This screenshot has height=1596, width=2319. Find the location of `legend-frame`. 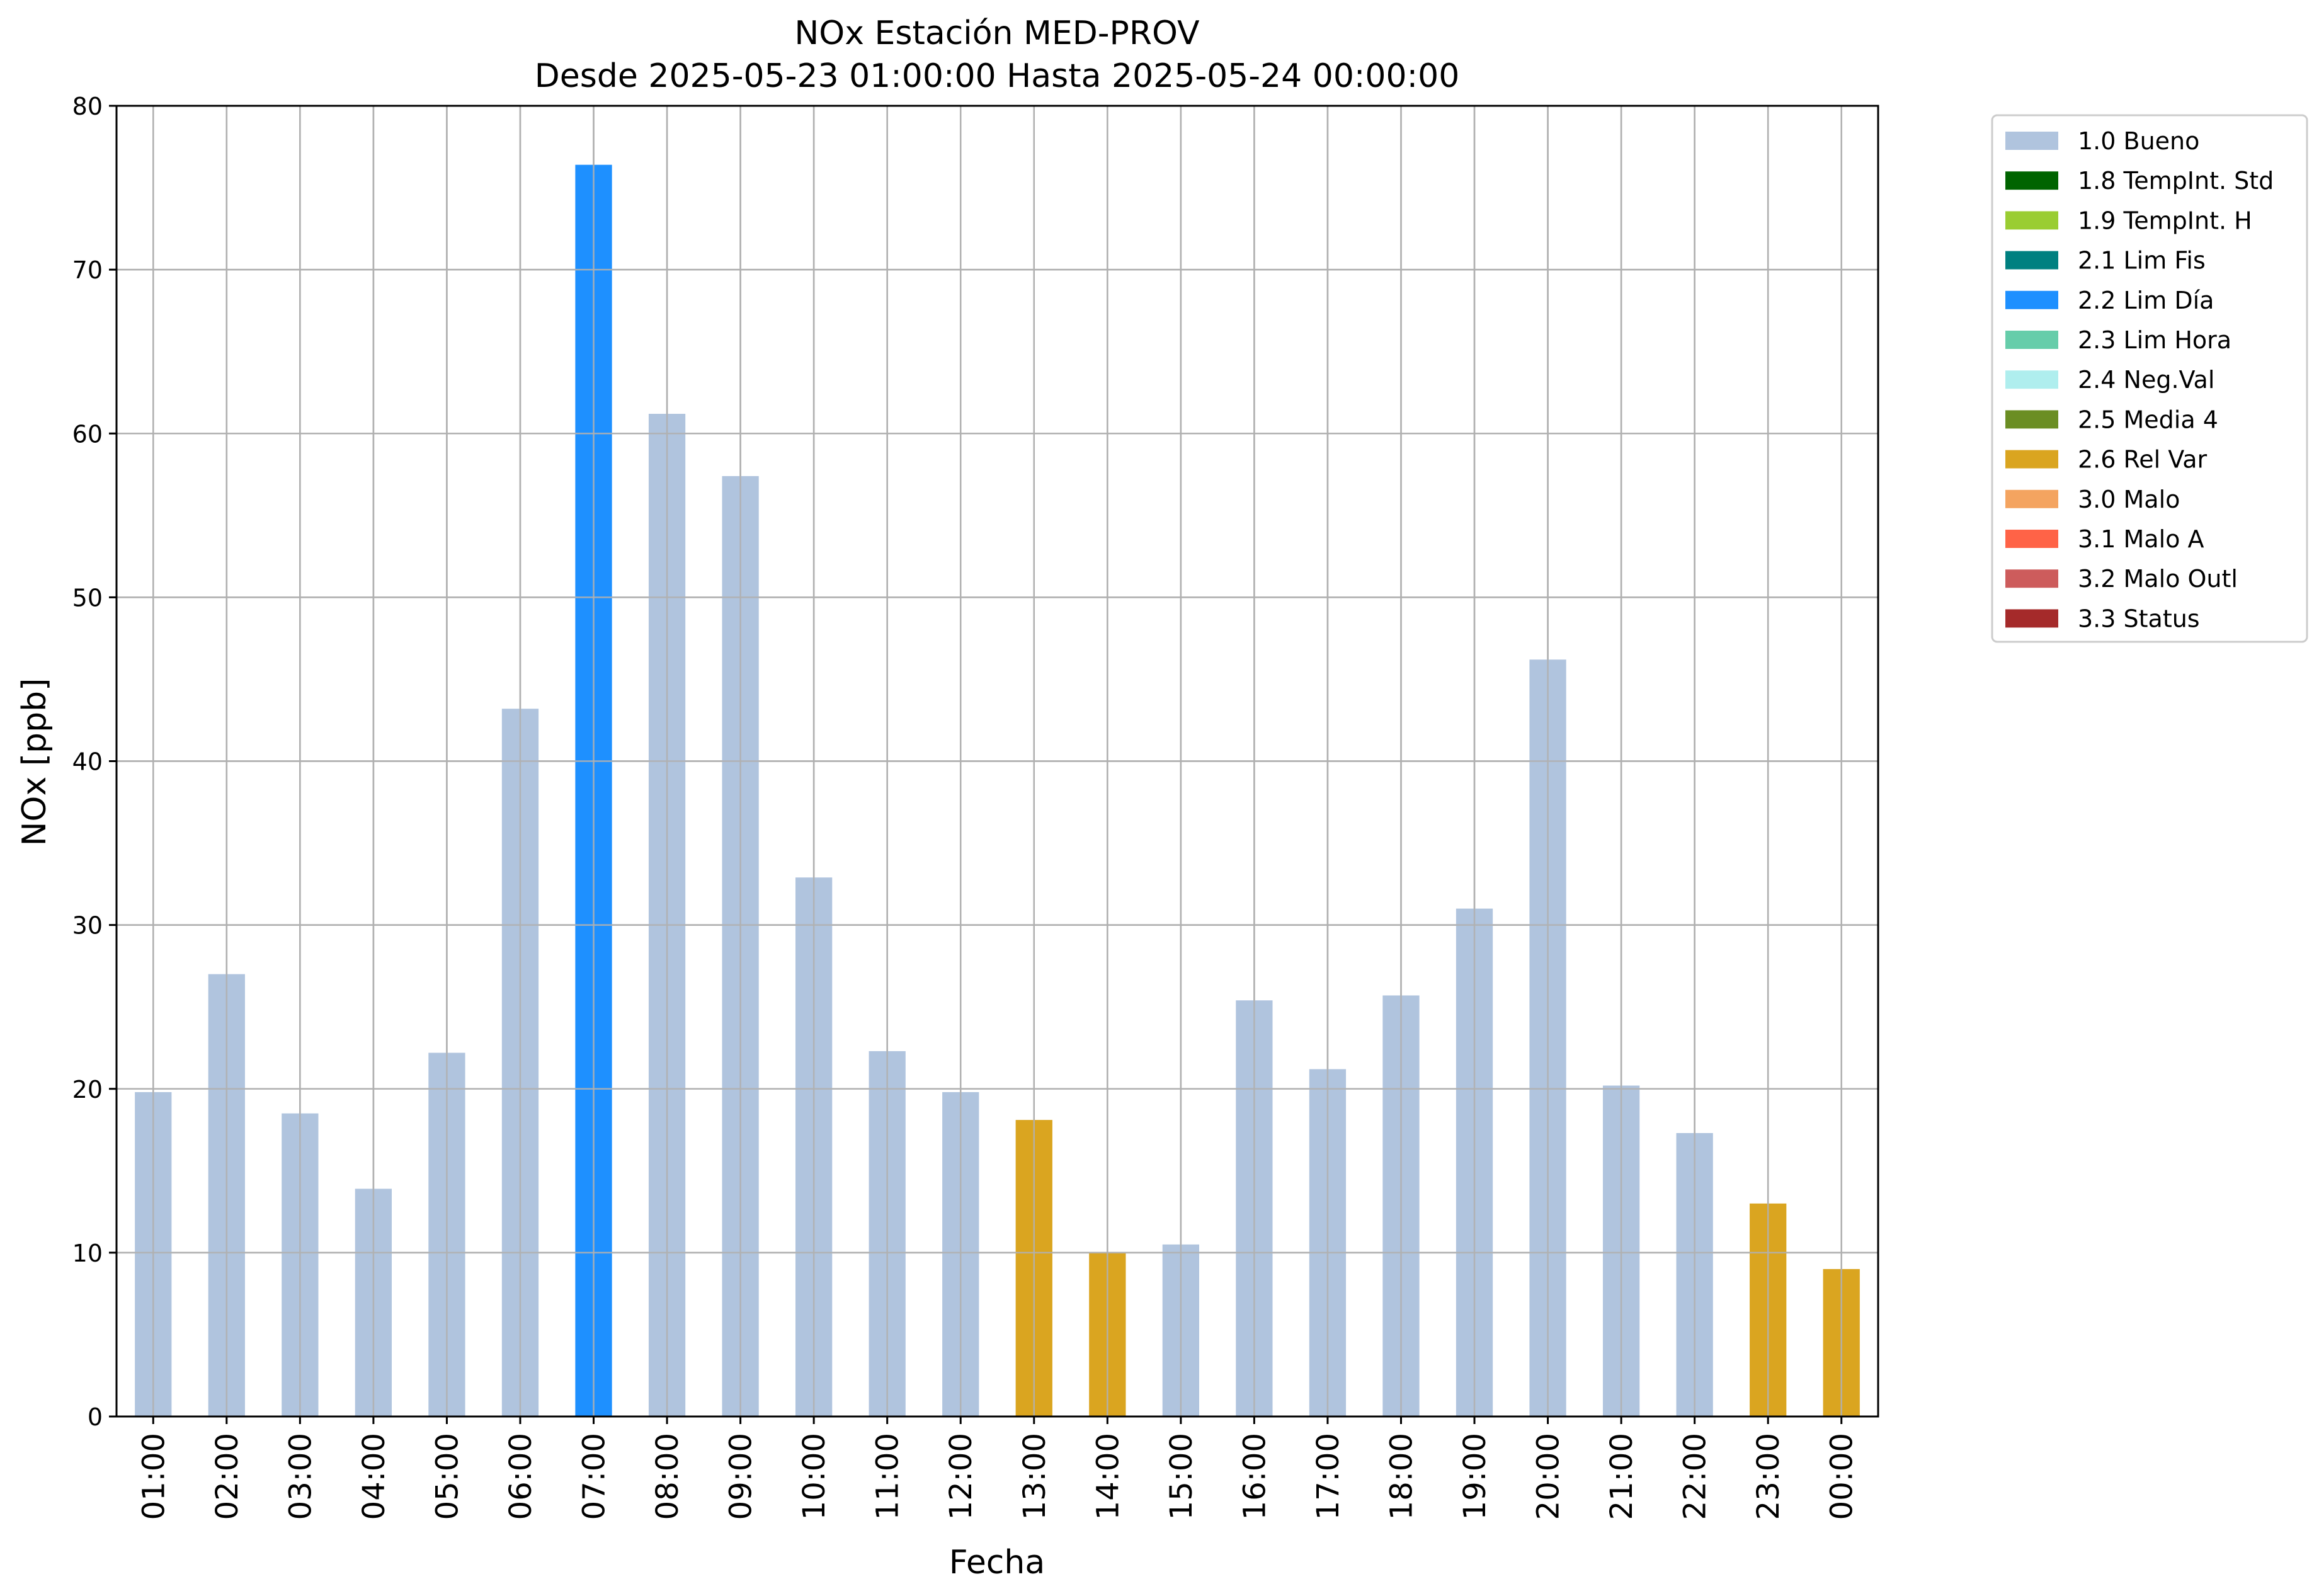

legend-frame is located at coordinates (2149, 378).